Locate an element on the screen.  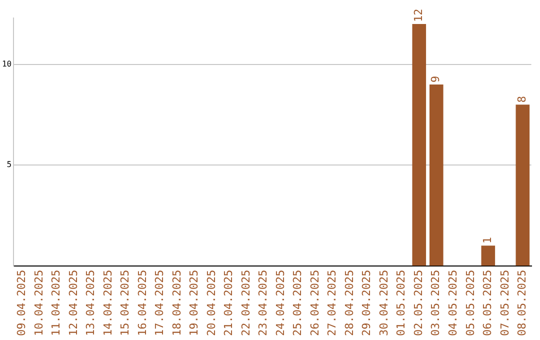
data-label: 12 is located at coordinates (418, 15).